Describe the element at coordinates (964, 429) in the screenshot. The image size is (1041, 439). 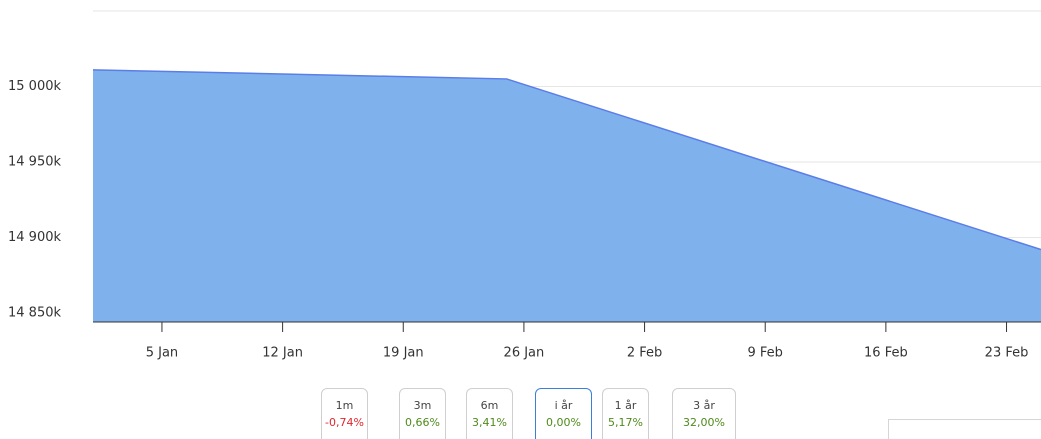
I see `side-panel` at that location.